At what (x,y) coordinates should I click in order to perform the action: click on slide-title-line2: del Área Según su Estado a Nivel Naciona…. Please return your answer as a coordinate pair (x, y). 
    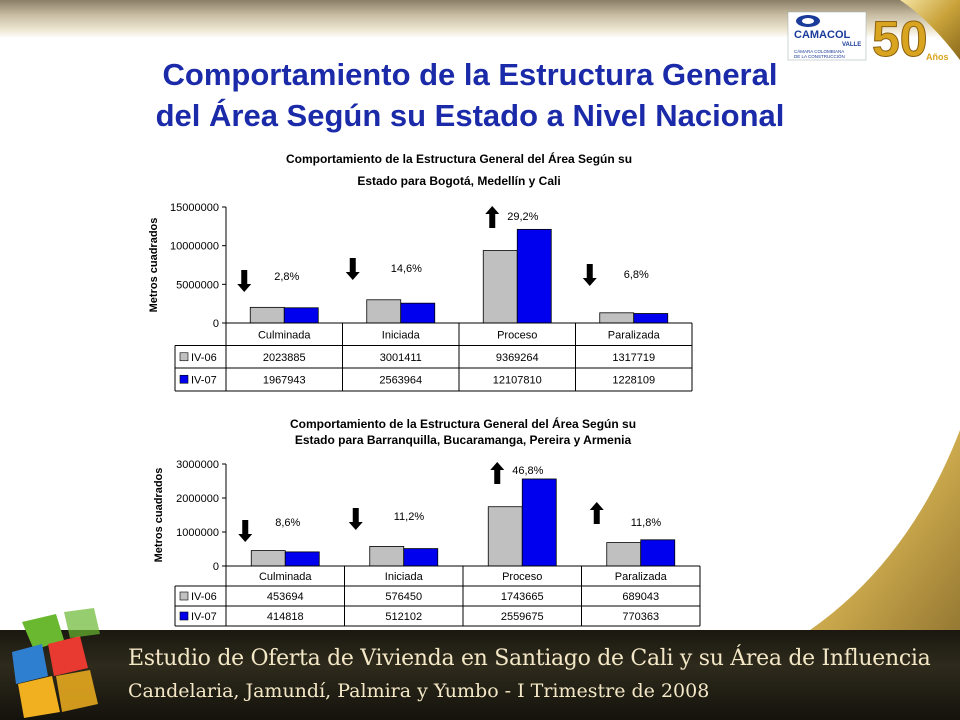
    Looking at the image, I should click on (470, 115).